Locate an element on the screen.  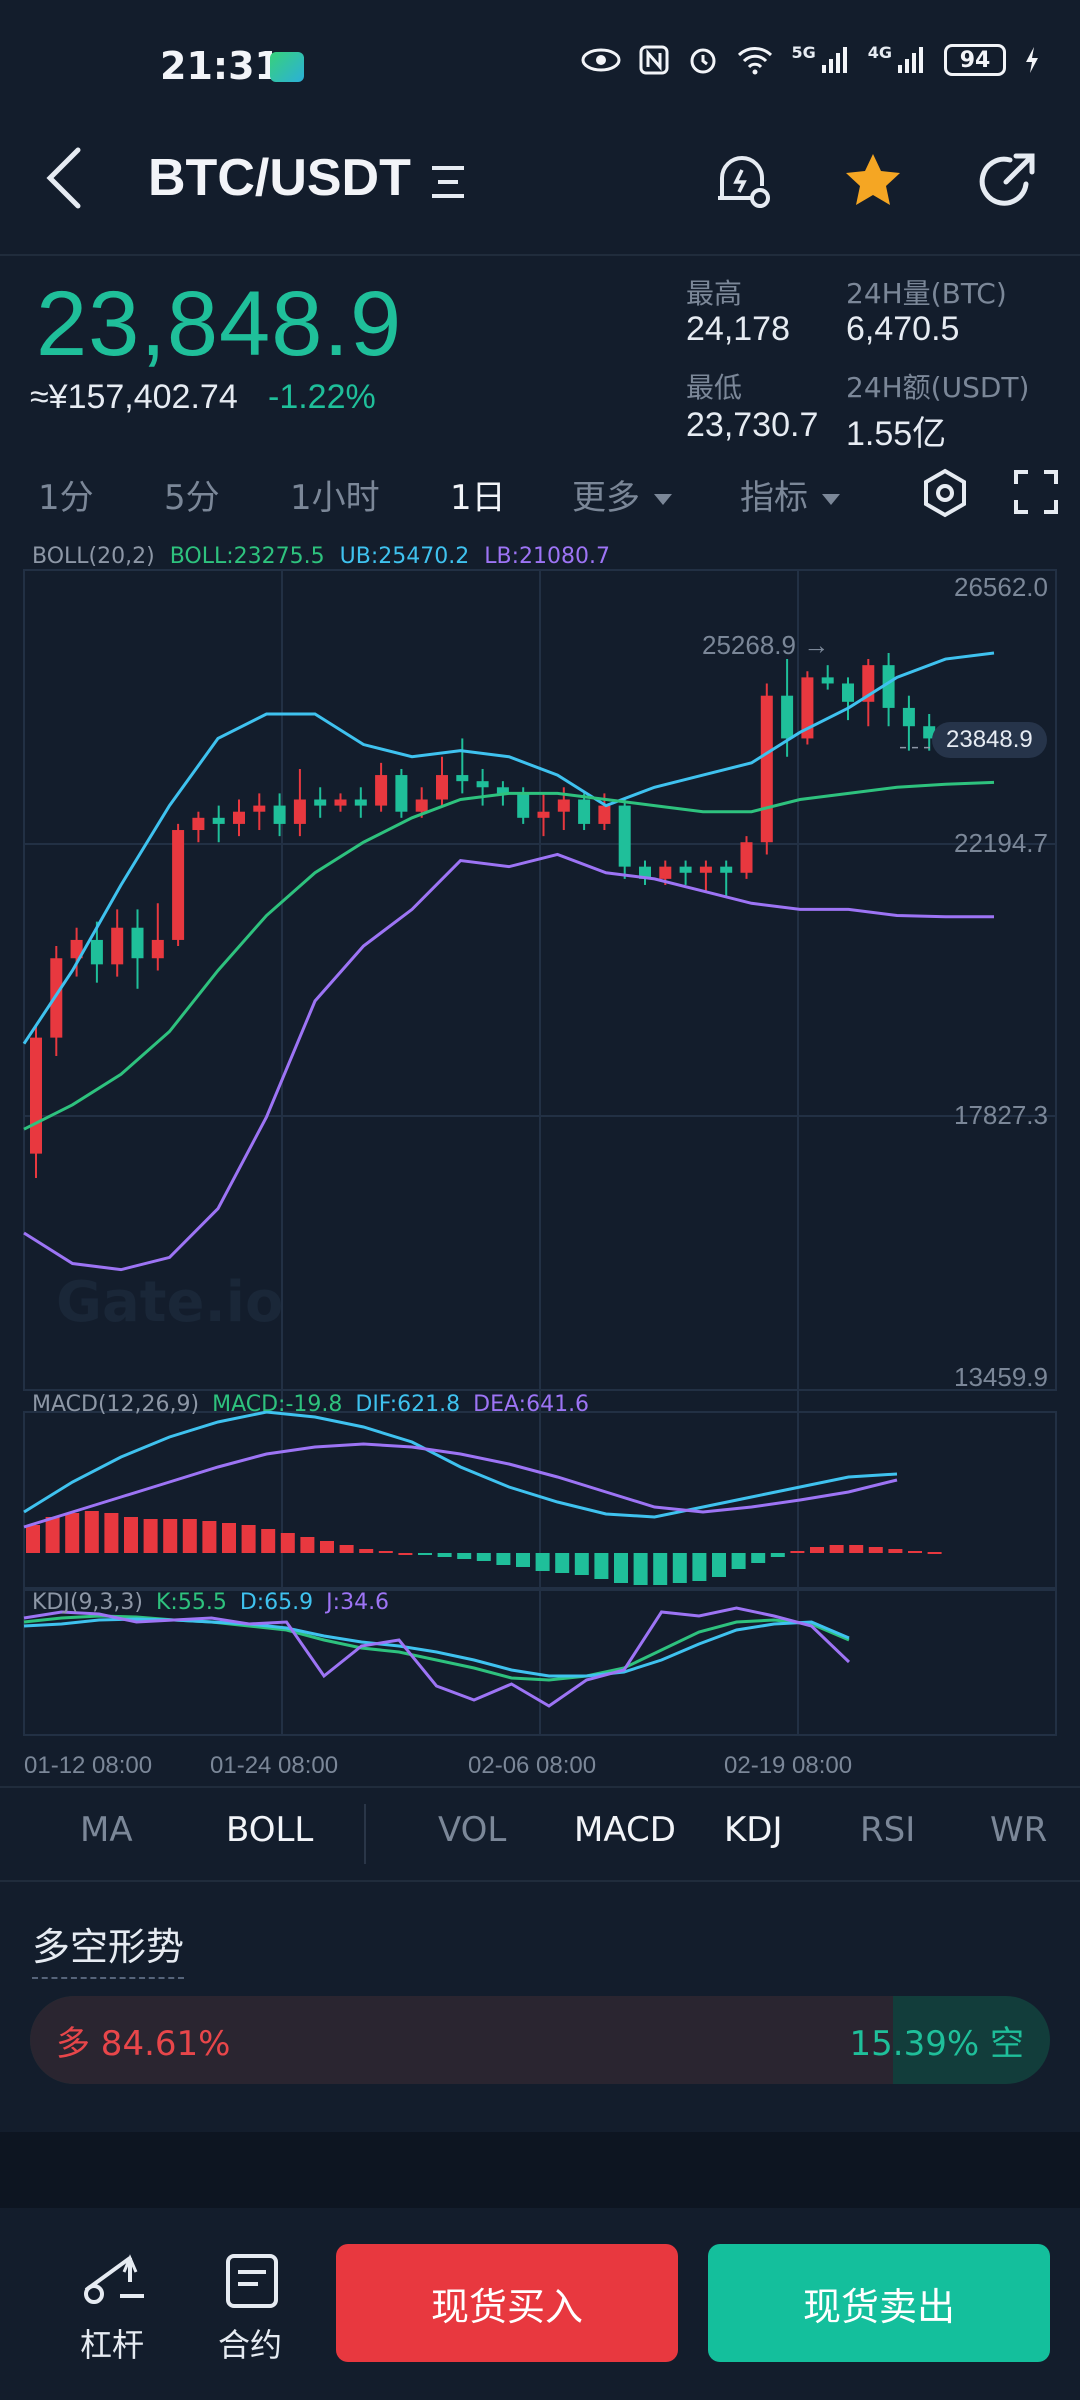
tf-1hour: 1小时 is located at coordinates (335, 498).